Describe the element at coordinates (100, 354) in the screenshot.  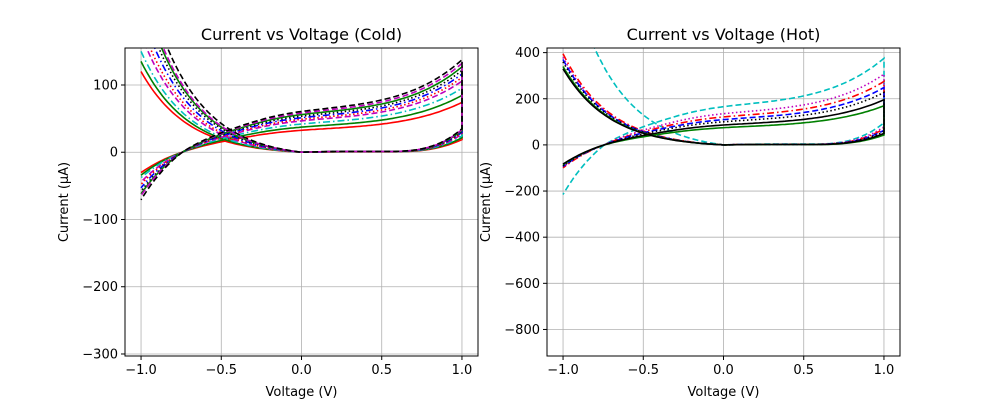
I see `y-tick-label: −300` at that location.